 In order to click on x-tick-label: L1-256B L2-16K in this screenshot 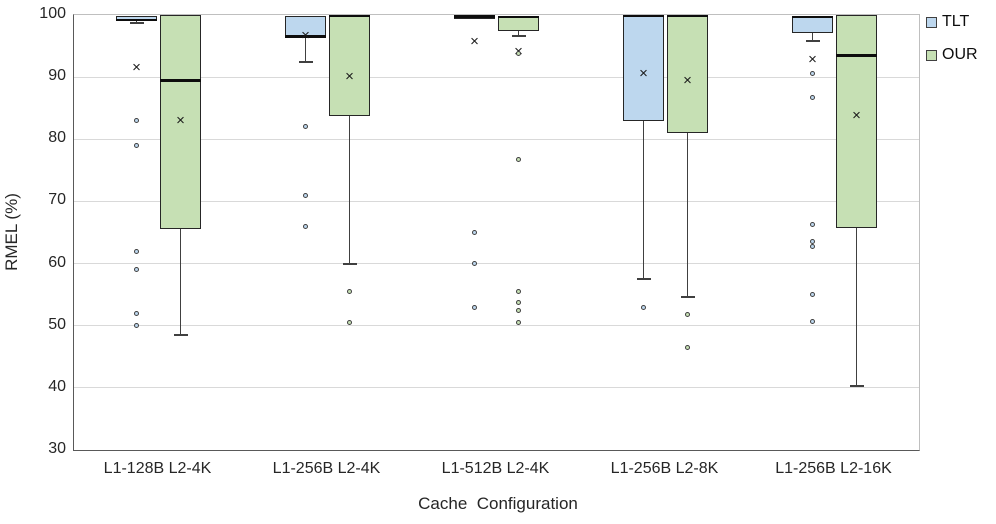, I will do `click(833, 468)`.